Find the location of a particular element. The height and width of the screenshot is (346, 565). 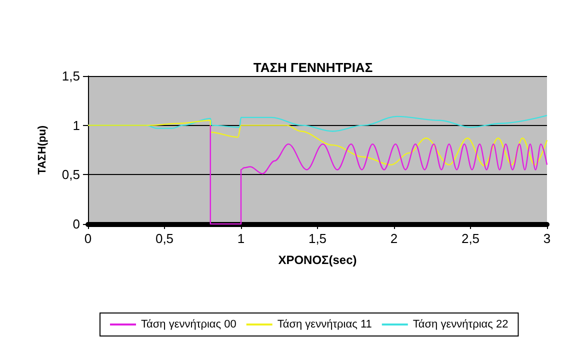

x-tick-label: 2 is located at coordinates (394, 238).